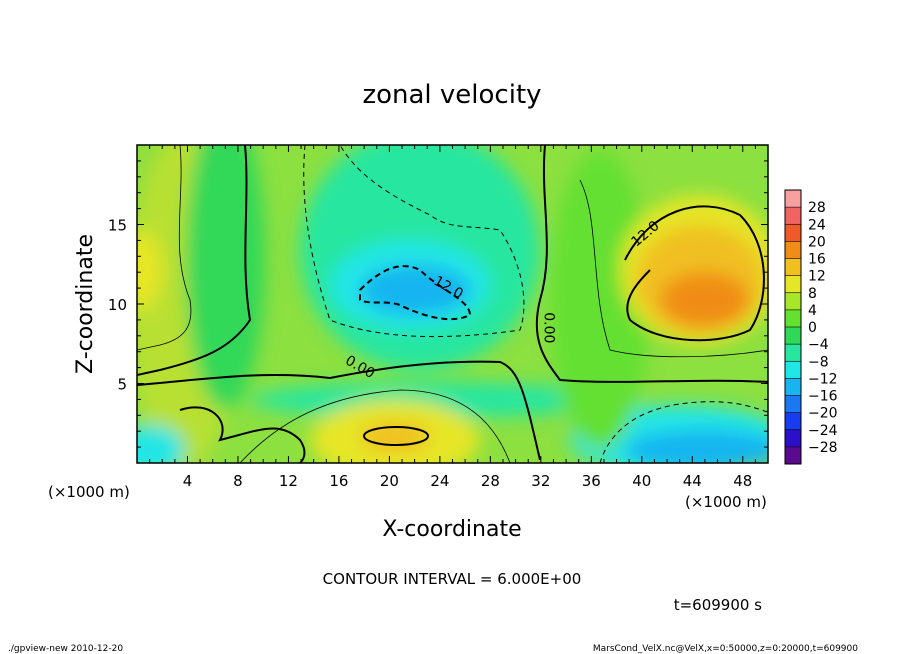 The width and height of the screenshot is (904, 654). I want to click on x-tick-label: 12, so click(288, 481).